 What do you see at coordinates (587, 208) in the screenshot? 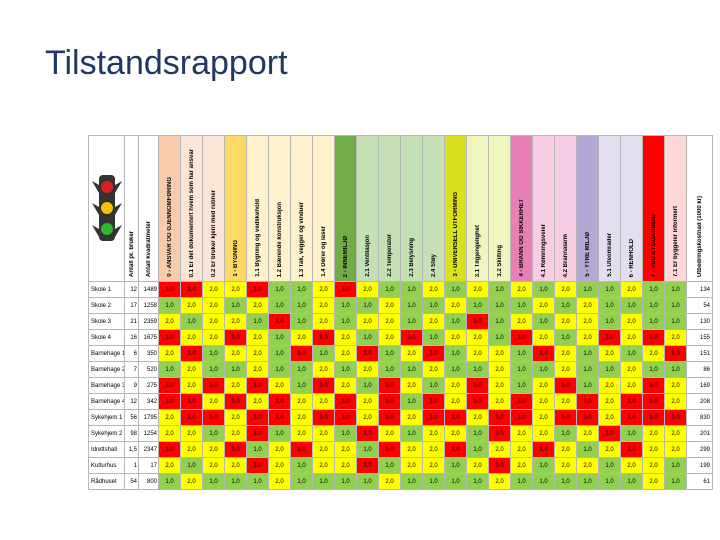
I see `column-header: 5 - YTRE MILJØ` at bounding box center [587, 208].